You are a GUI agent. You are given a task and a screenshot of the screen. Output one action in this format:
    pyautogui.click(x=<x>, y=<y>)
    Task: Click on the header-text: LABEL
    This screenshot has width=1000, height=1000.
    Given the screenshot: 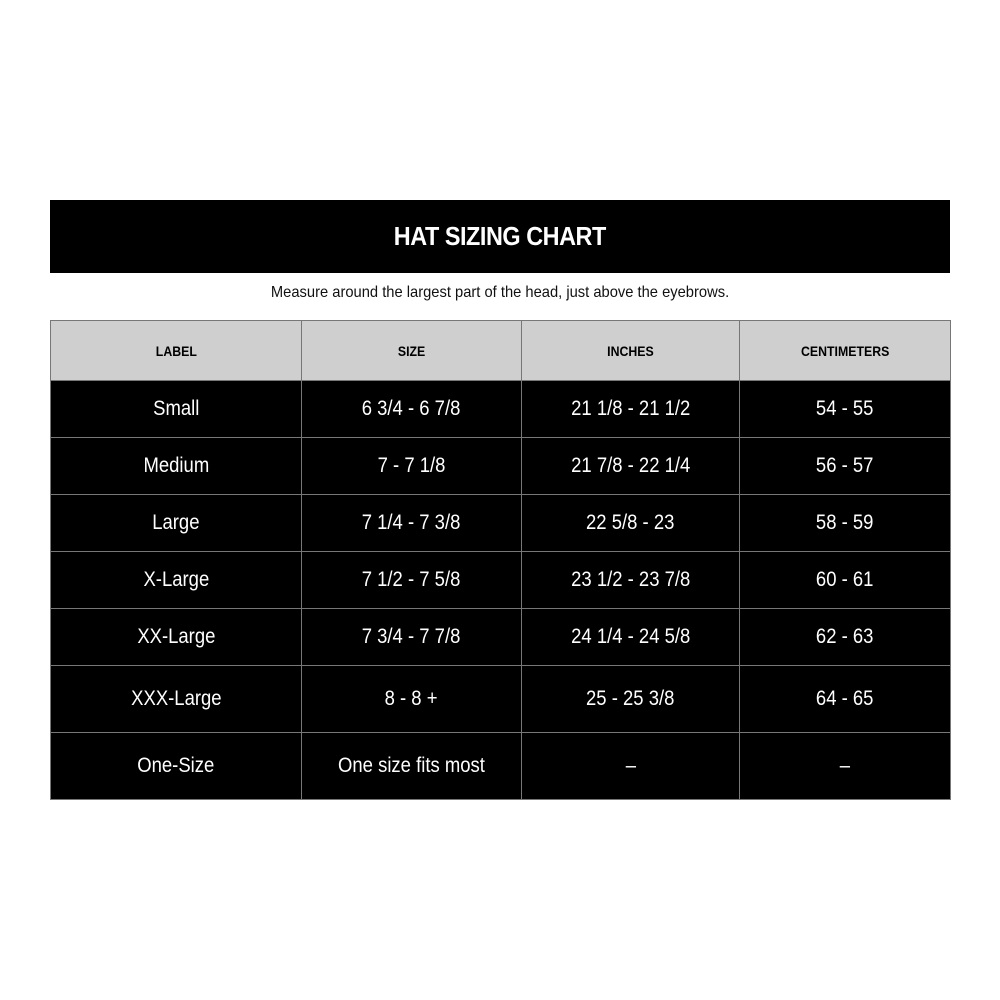 What is the action you would take?
    pyautogui.click(x=176, y=350)
    